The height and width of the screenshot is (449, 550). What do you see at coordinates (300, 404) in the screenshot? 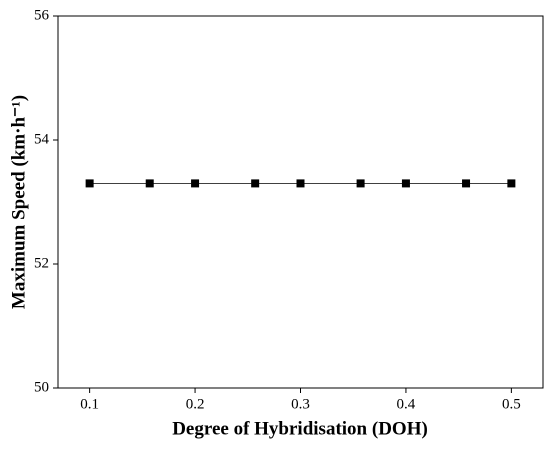
I see `x-tick-label: 0.3` at bounding box center [300, 404].